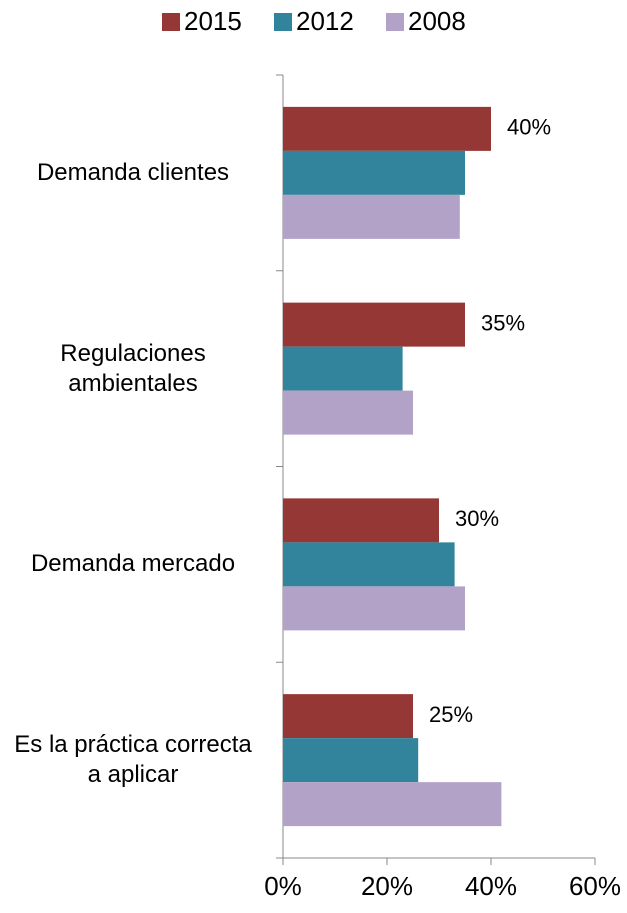 The width and height of the screenshot is (627, 913). Describe the element at coordinates (477, 518) in the screenshot. I see `value-label: 30%` at that location.